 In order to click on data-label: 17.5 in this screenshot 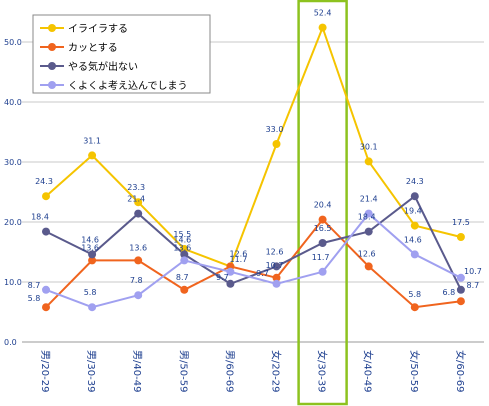, I will do `click(461, 222)`.